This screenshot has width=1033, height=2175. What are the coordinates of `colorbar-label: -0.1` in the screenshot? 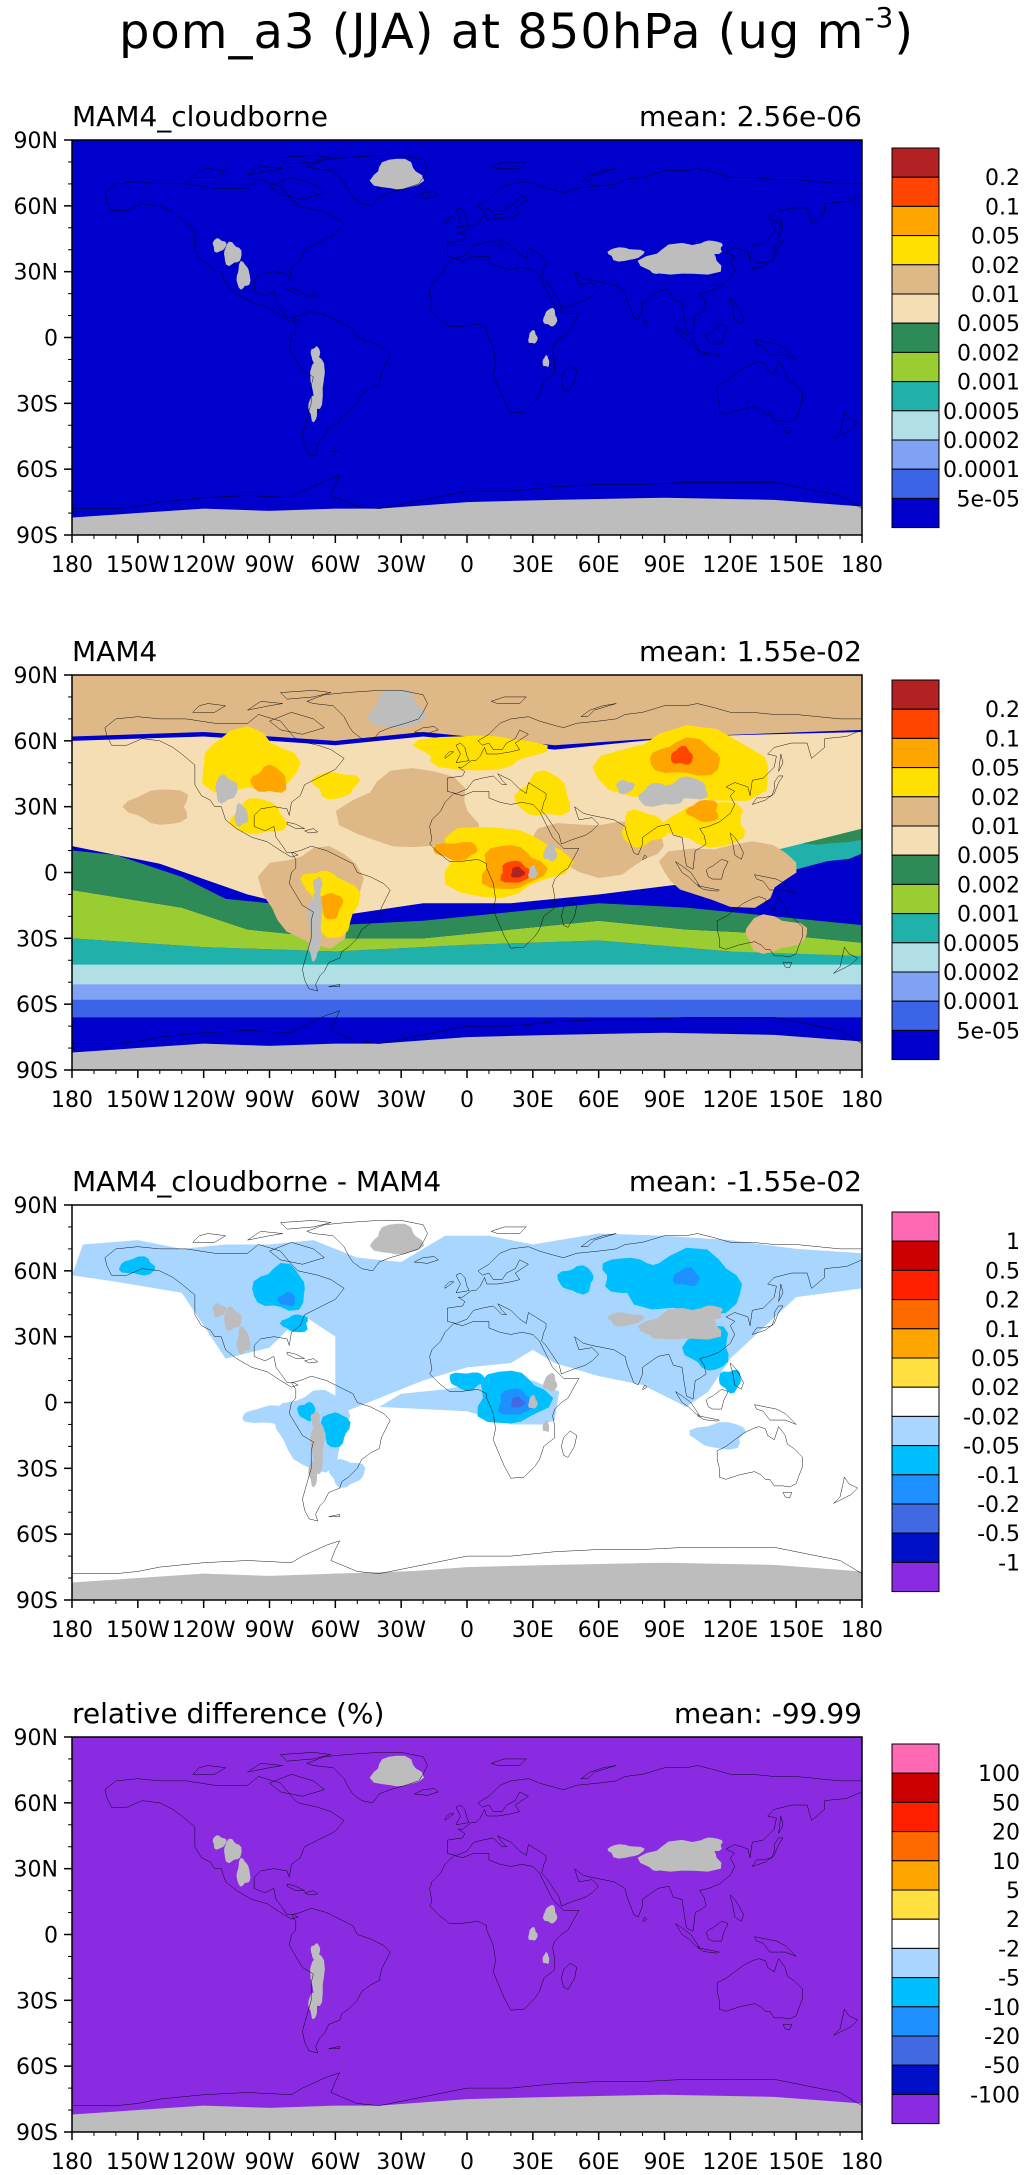 It's located at (998, 1476).